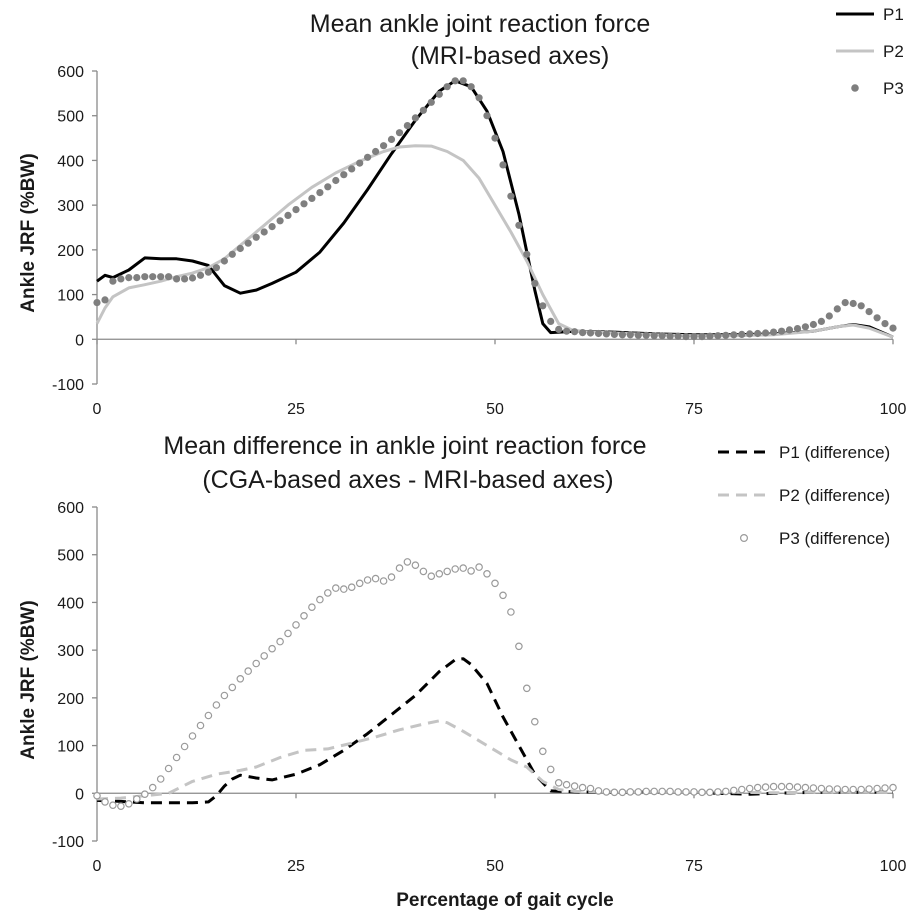  I want to click on series-p1-difference, so click(495, 731).